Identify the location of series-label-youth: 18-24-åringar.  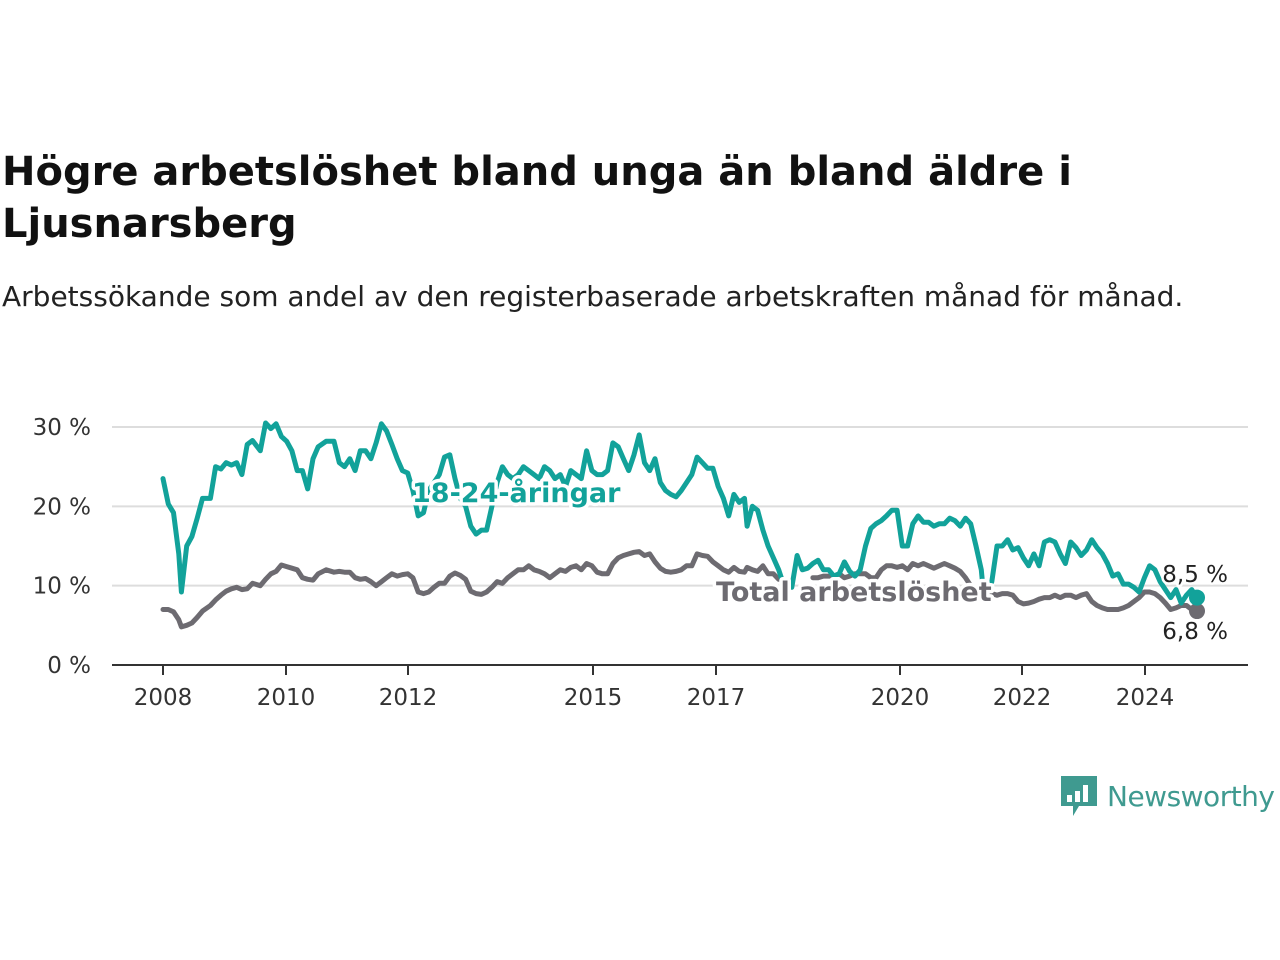
(516, 493).